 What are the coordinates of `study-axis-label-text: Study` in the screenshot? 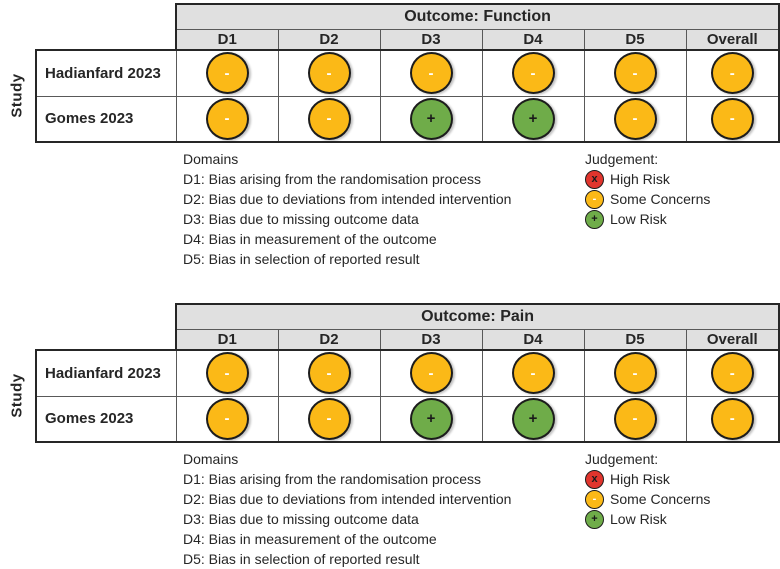 It's located at (17, 395).